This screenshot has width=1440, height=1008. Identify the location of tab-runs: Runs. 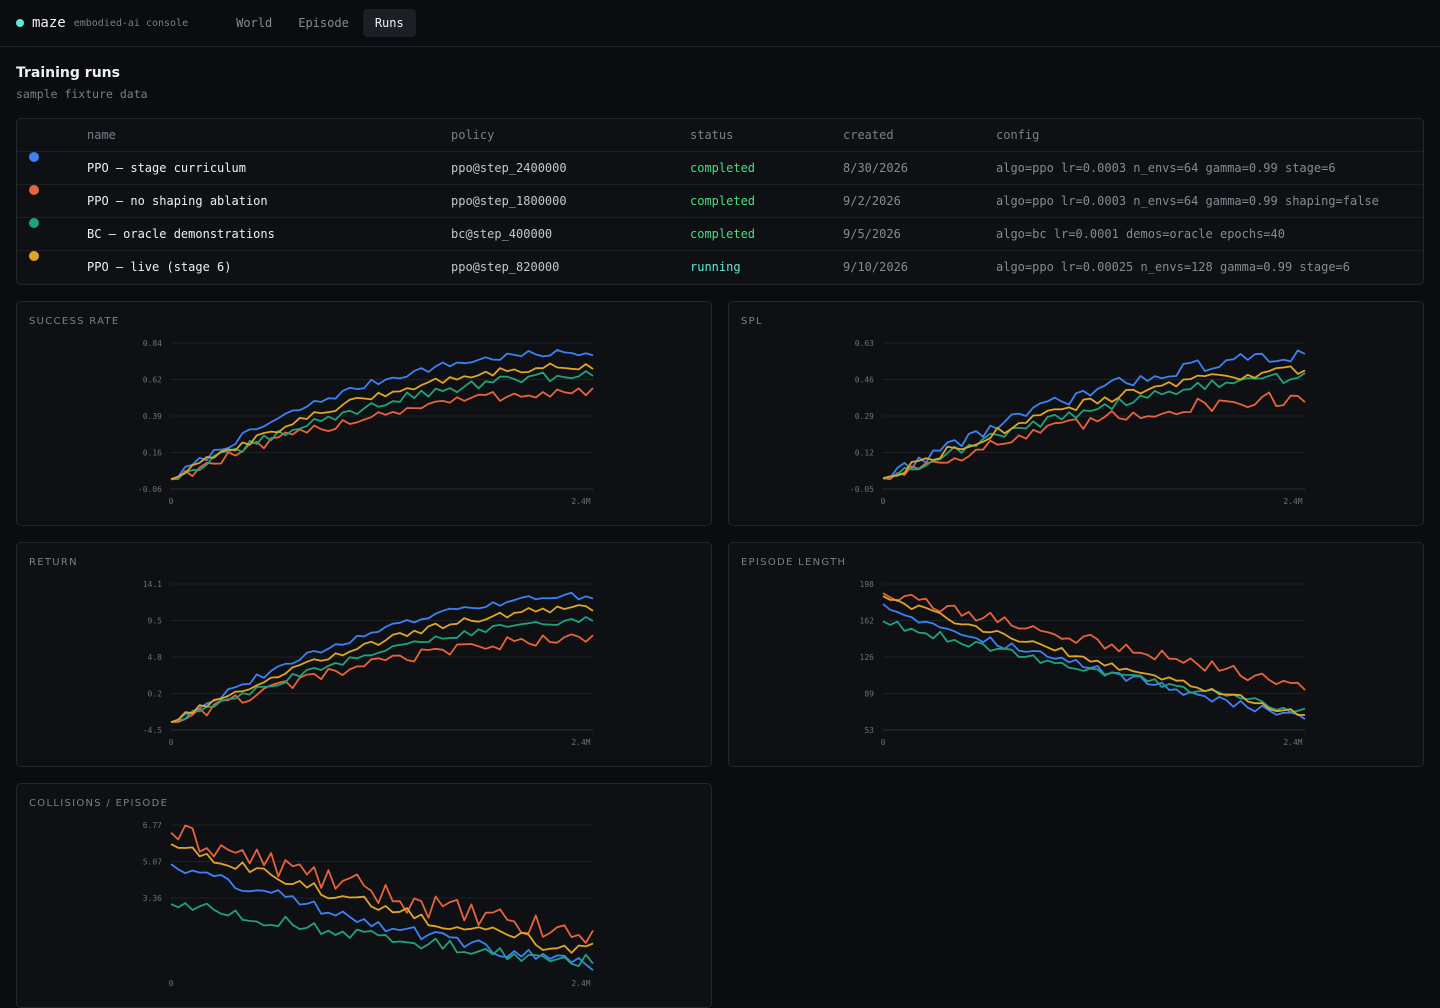
(389, 23).